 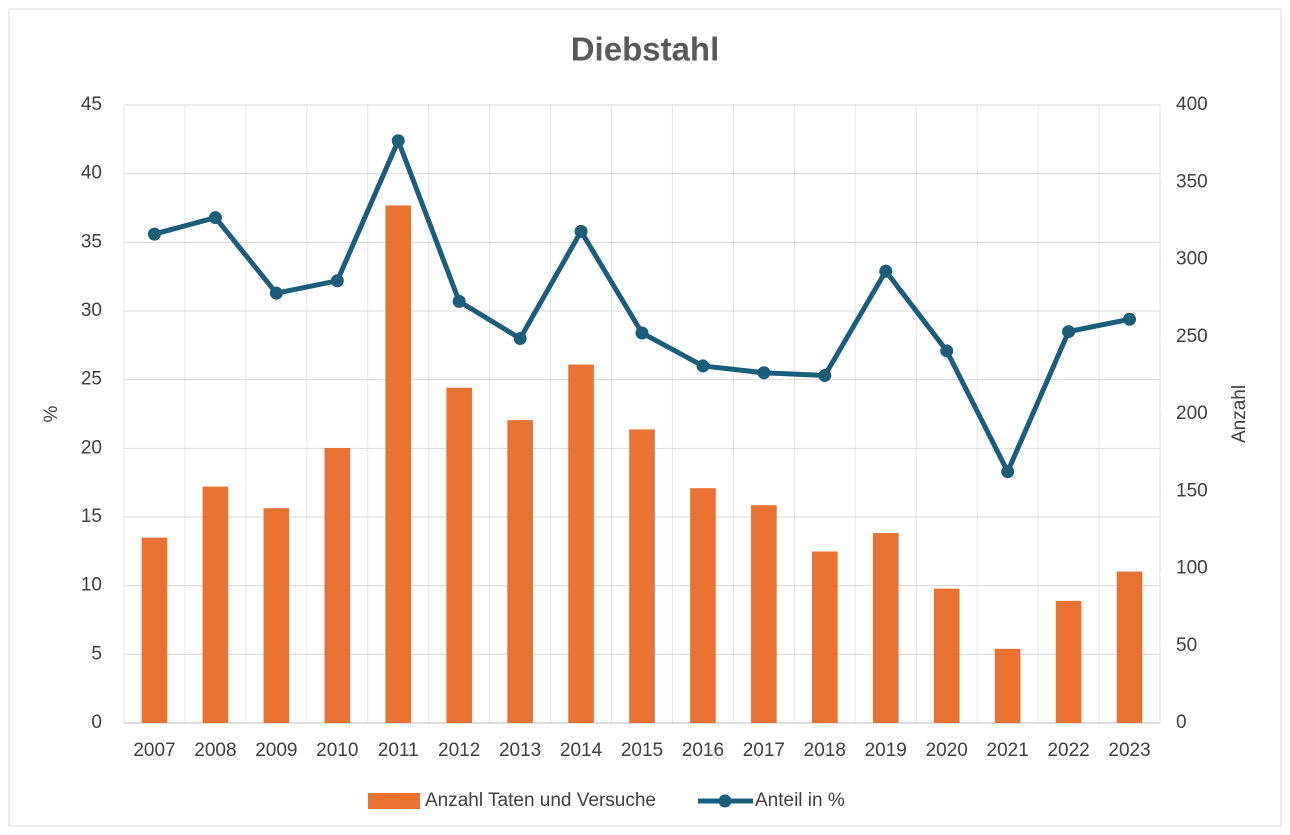 I want to click on x-tick-label: 2007, so click(x=154, y=750).